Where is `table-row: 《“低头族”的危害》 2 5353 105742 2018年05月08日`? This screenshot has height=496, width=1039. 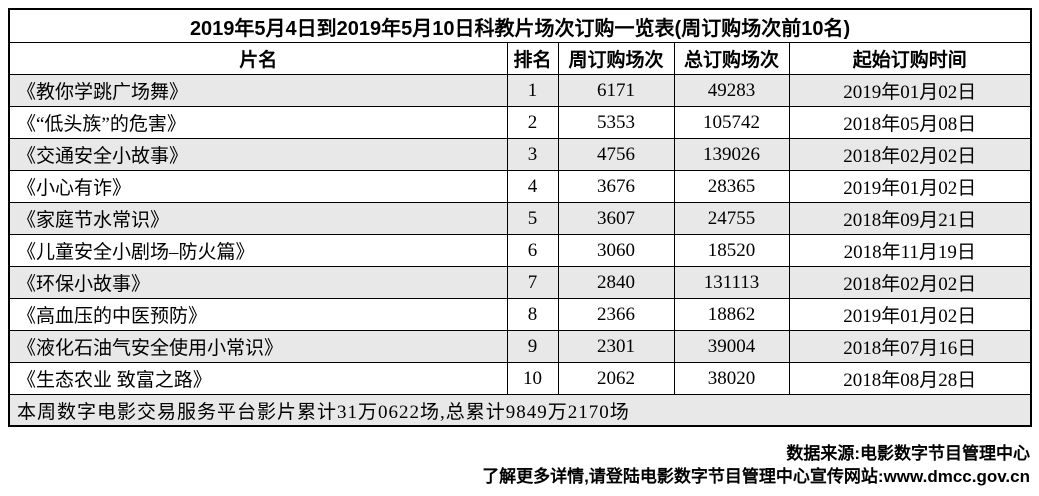
table-row: 《“低头族”的危害》 2 5353 105742 2018年05月08日 is located at coordinates (520, 122).